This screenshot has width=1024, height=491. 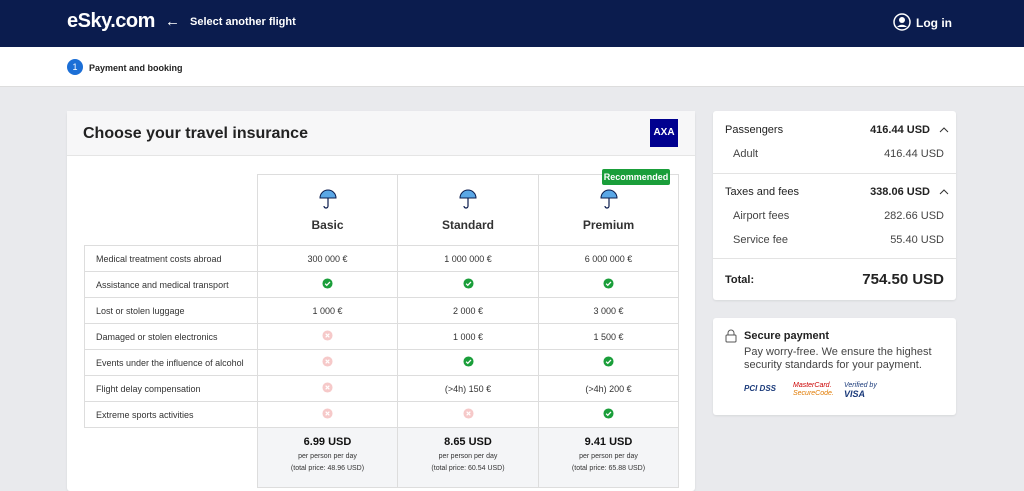 I want to click on label: Adult, so click(x=746, y=154).